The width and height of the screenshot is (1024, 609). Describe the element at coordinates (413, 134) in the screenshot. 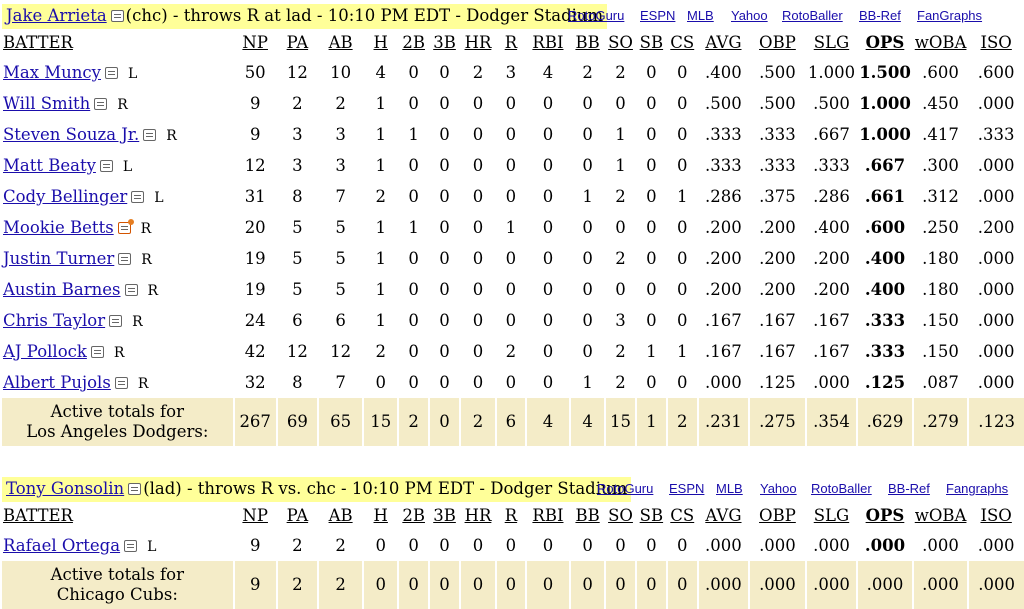

I see `stat-2b: 1` at that location.